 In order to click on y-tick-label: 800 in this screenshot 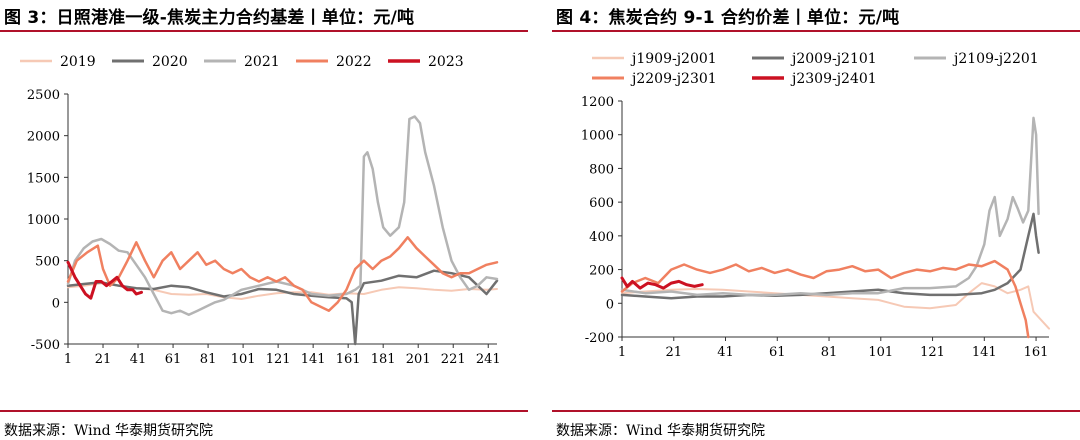, I will do `click(601, 169)`.